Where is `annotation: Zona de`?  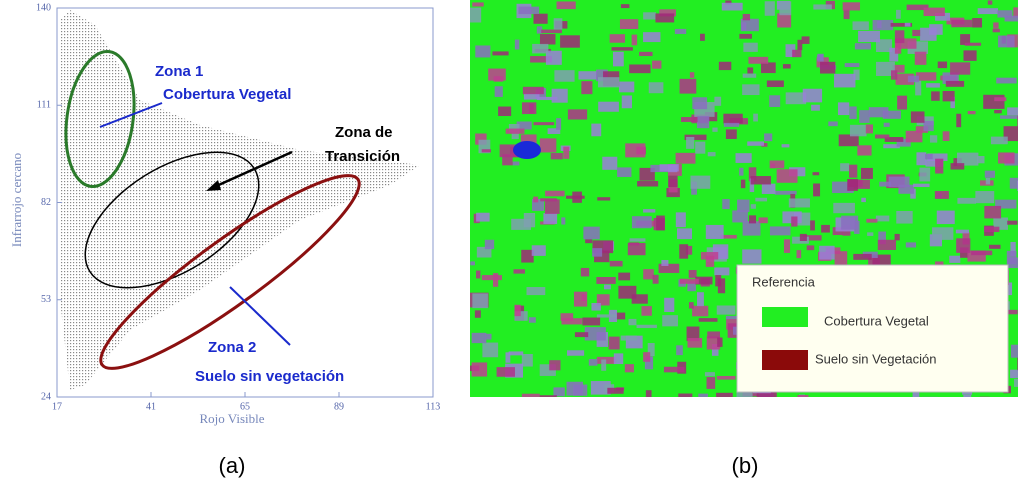
annotation: Zona de is located at coordinates (364, 132).